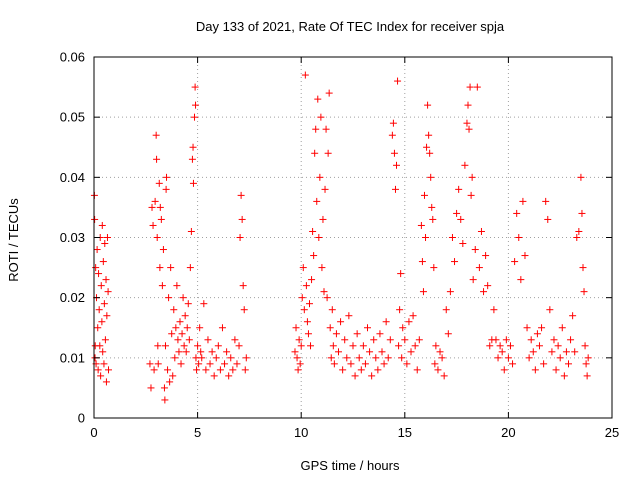  Describe the element at coordinates (72, 177) in the screenshot. I see `y-tick-label: 0.04` at that location.